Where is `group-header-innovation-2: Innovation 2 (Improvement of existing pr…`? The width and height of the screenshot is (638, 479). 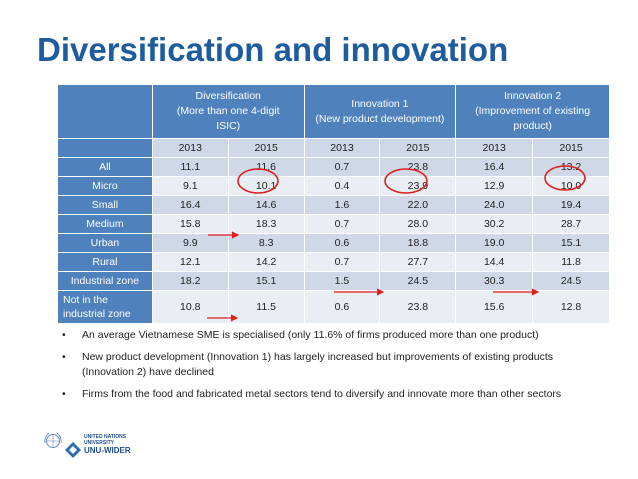
group-header-innovation-2: Innovation 2 (Improvement of existing pr… is located at coordinates (532, 111).